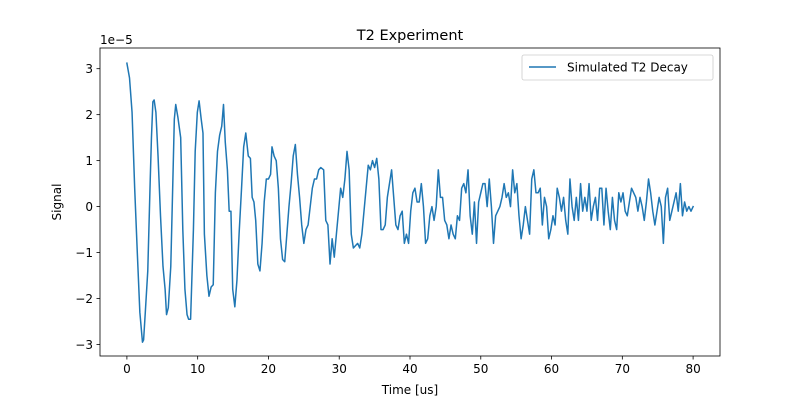  What do you see at coordinates (692, 369) in the screenshot?
I see `x-tick-label: 80` at bounding box center [692, 369].